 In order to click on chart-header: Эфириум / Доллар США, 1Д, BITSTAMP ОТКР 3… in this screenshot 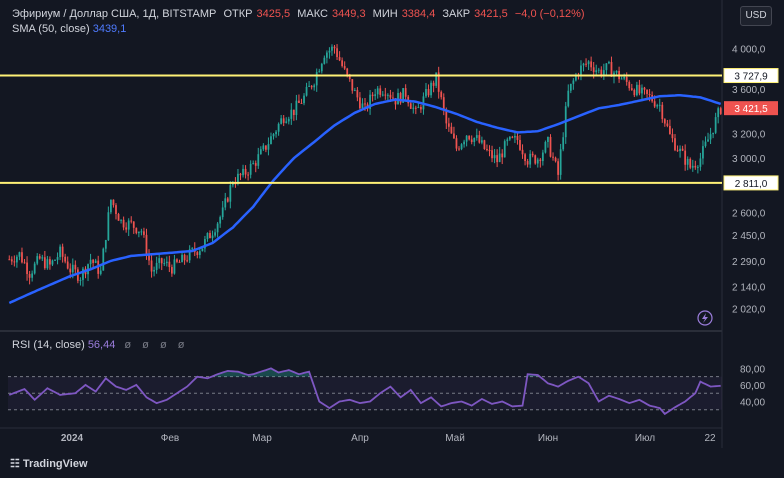, I will do `click(300, 14)`.